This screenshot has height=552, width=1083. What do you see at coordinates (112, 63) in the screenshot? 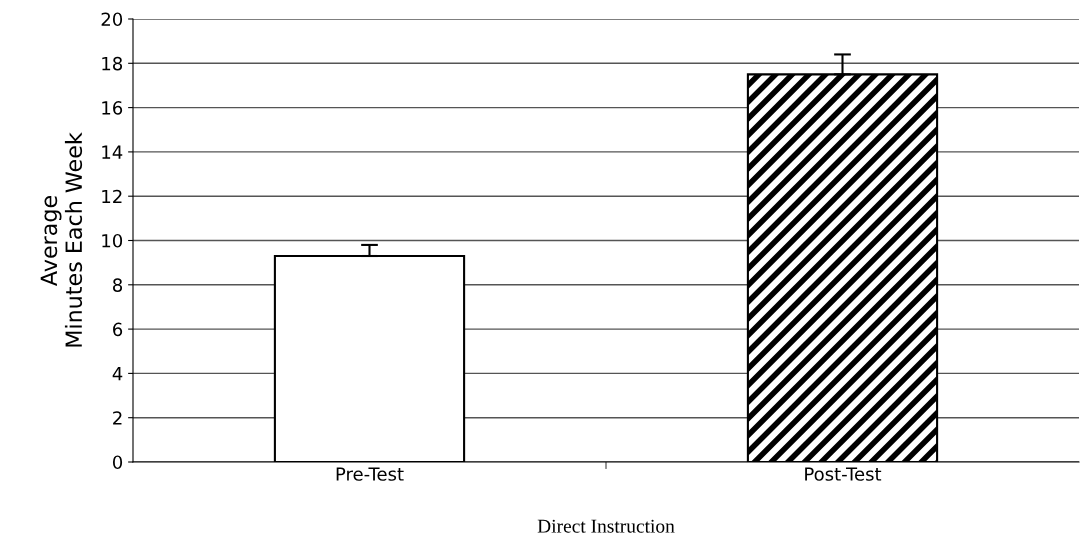
I see `y-tick-label: 18` at bounding box center [112, 63].